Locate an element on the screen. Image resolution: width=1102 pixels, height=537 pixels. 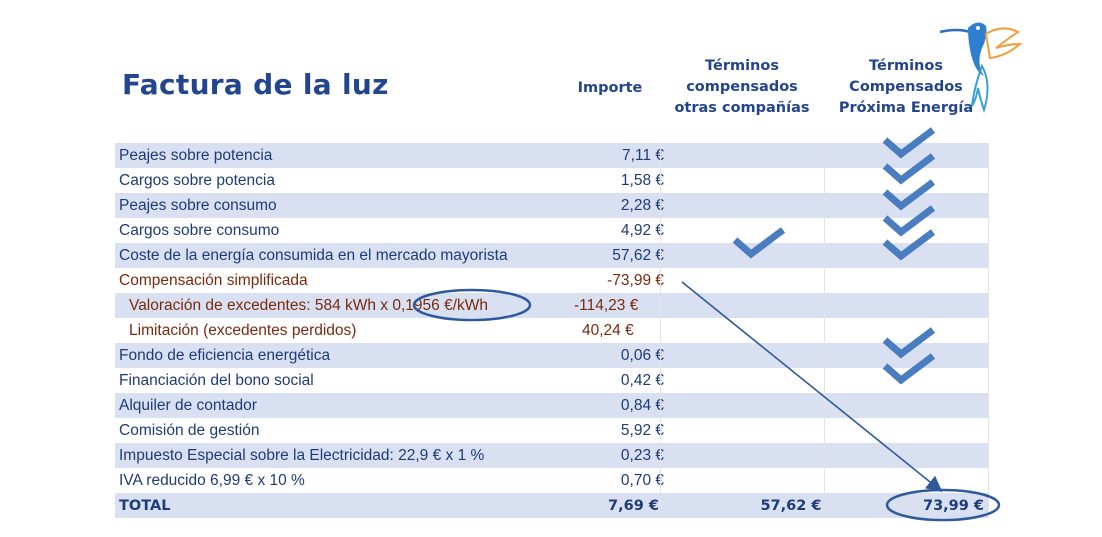
hummingbird-logo-icon is located at coordinates (979, 71).